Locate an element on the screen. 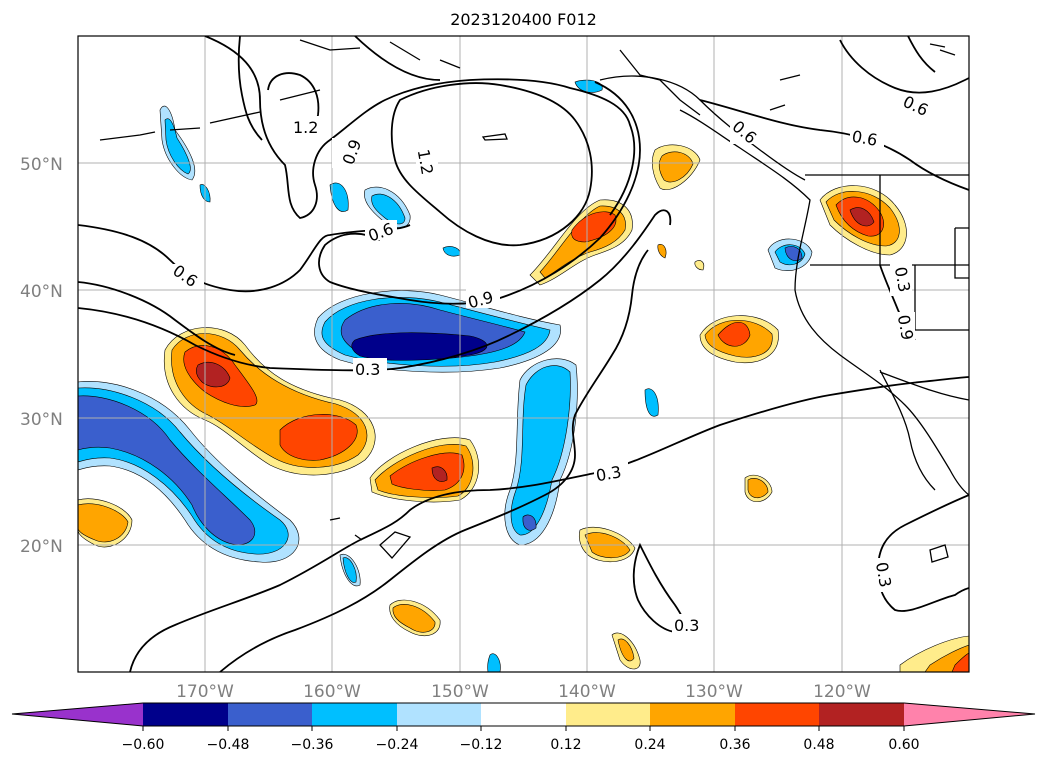 The image size is (1047, 765). colorbar-tick: 0.60 is located at coordinates (903, 745).